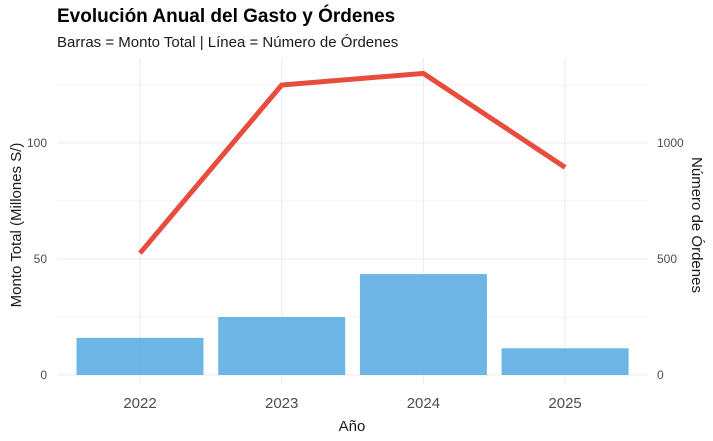  Describe the element at coordinates (667, 259) in the screenshot. I see `y-right-tick-label: 500` at that location.